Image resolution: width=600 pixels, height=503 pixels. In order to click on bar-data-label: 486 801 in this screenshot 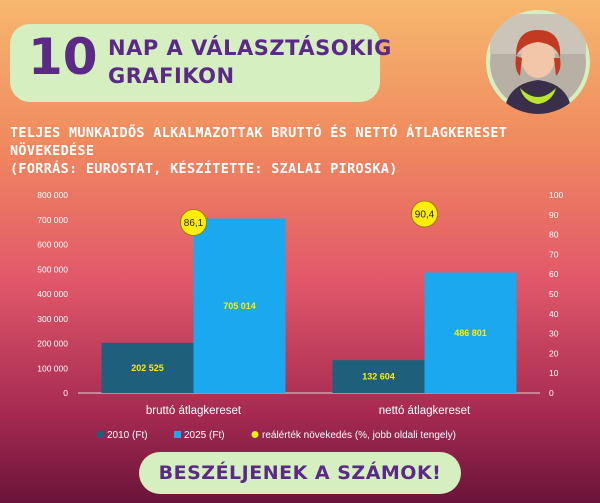, I will do `click(470, 333)`.